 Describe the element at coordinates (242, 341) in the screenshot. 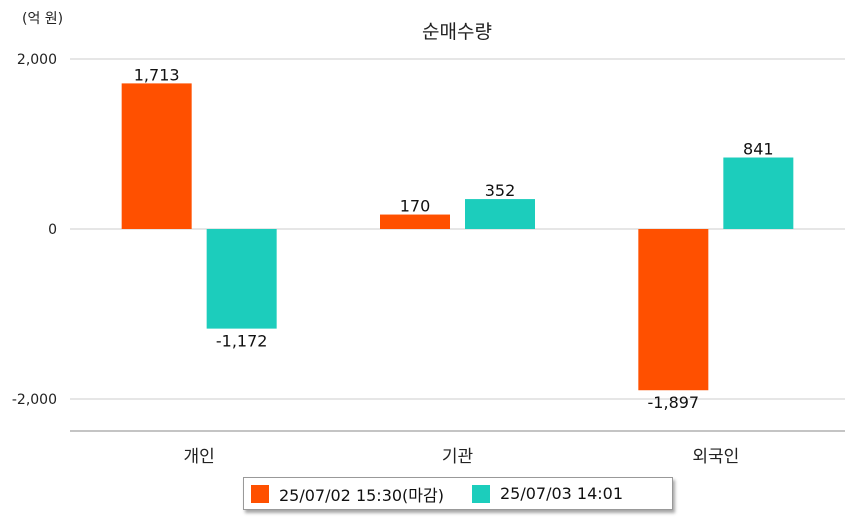

I see `data-label: -1,172` at that location.